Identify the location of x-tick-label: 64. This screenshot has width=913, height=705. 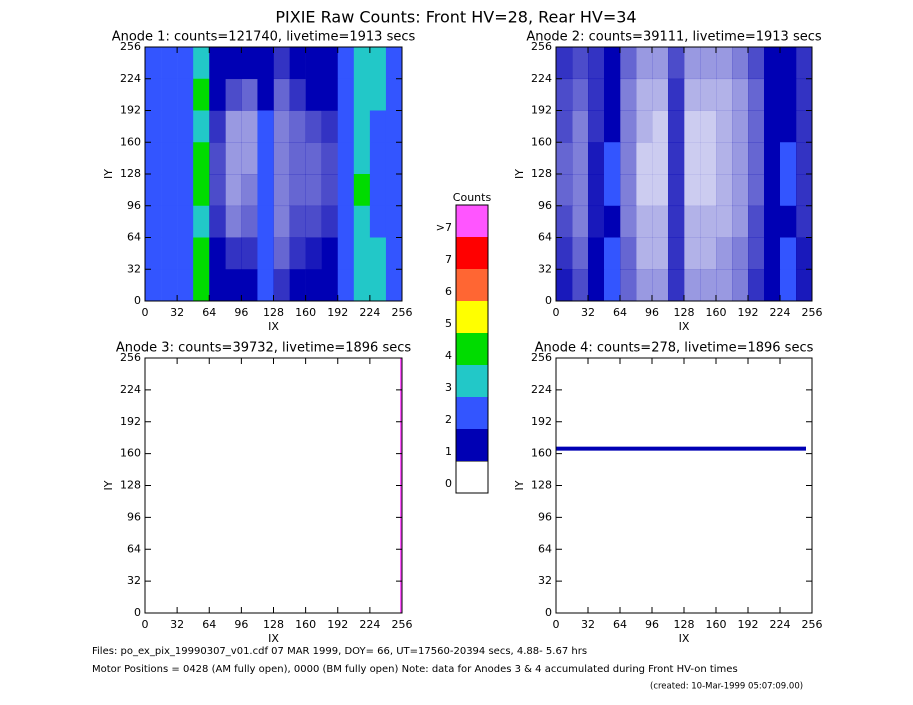
(620, 624).